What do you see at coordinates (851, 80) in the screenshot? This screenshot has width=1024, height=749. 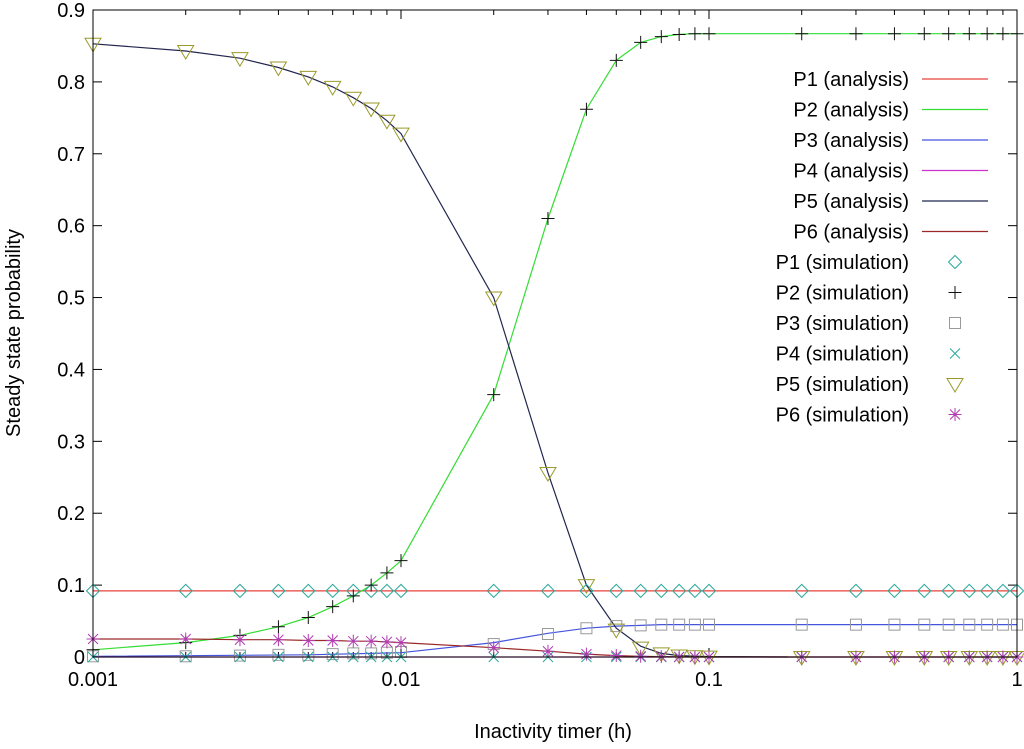 I see `legend-label: P1 (analysis)` at bounding box center [851, 80].